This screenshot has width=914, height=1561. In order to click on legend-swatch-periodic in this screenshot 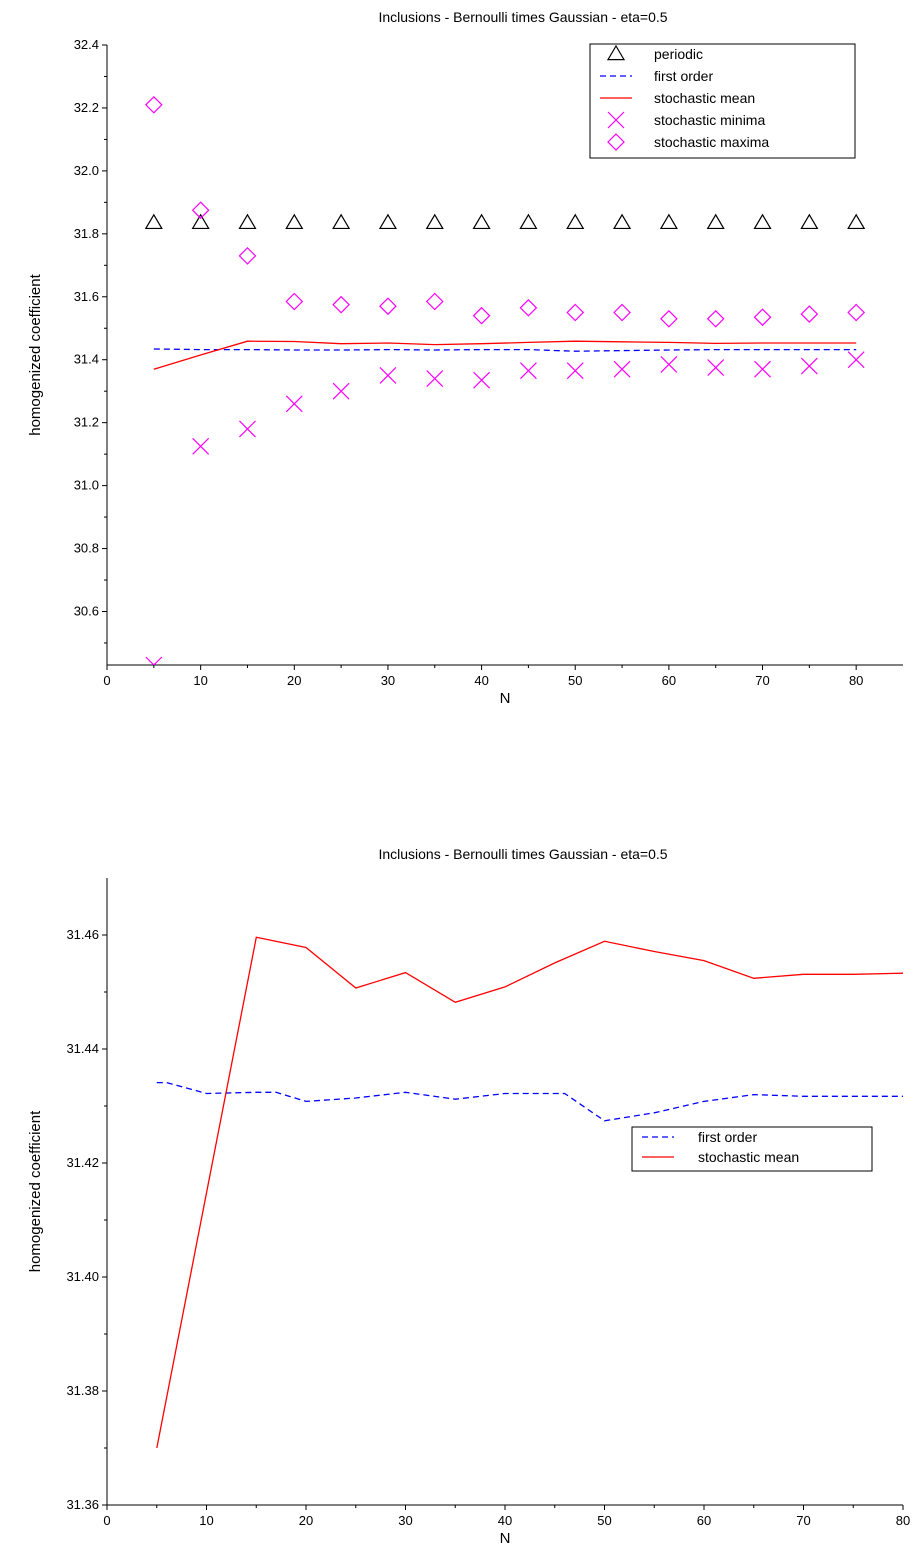, I will do `click(616, 52)`.